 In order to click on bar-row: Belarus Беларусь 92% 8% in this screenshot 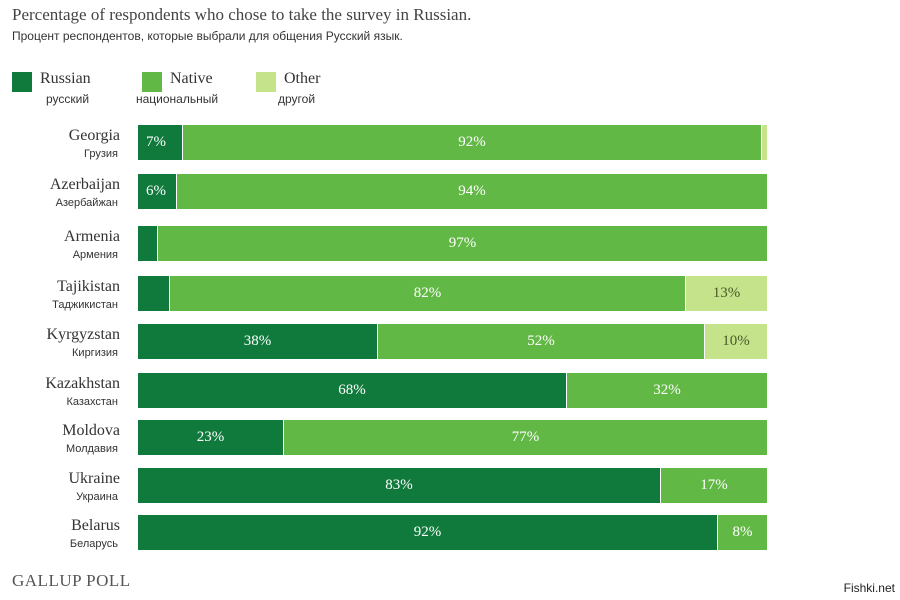, I will do `click(450, 539)`.